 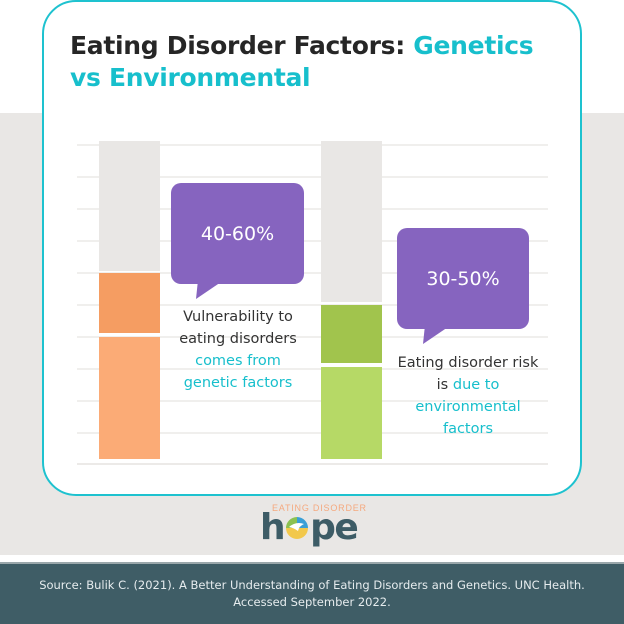 I want to click on logo-letters-pe: pe, so click(x=334, y=527).